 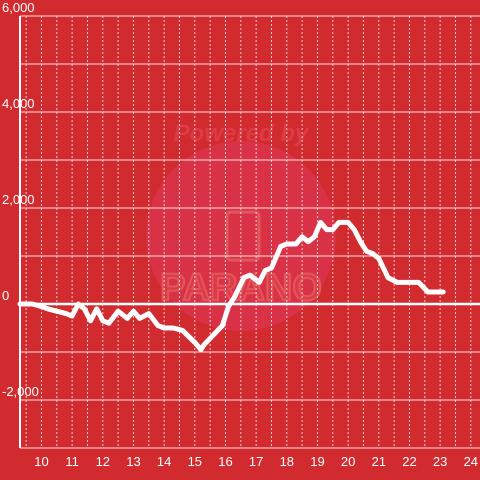 What do you see at coordinates (256, 461) in the screenshot?
I see `x-tick-label: 17` at bounding box center [256, 461].